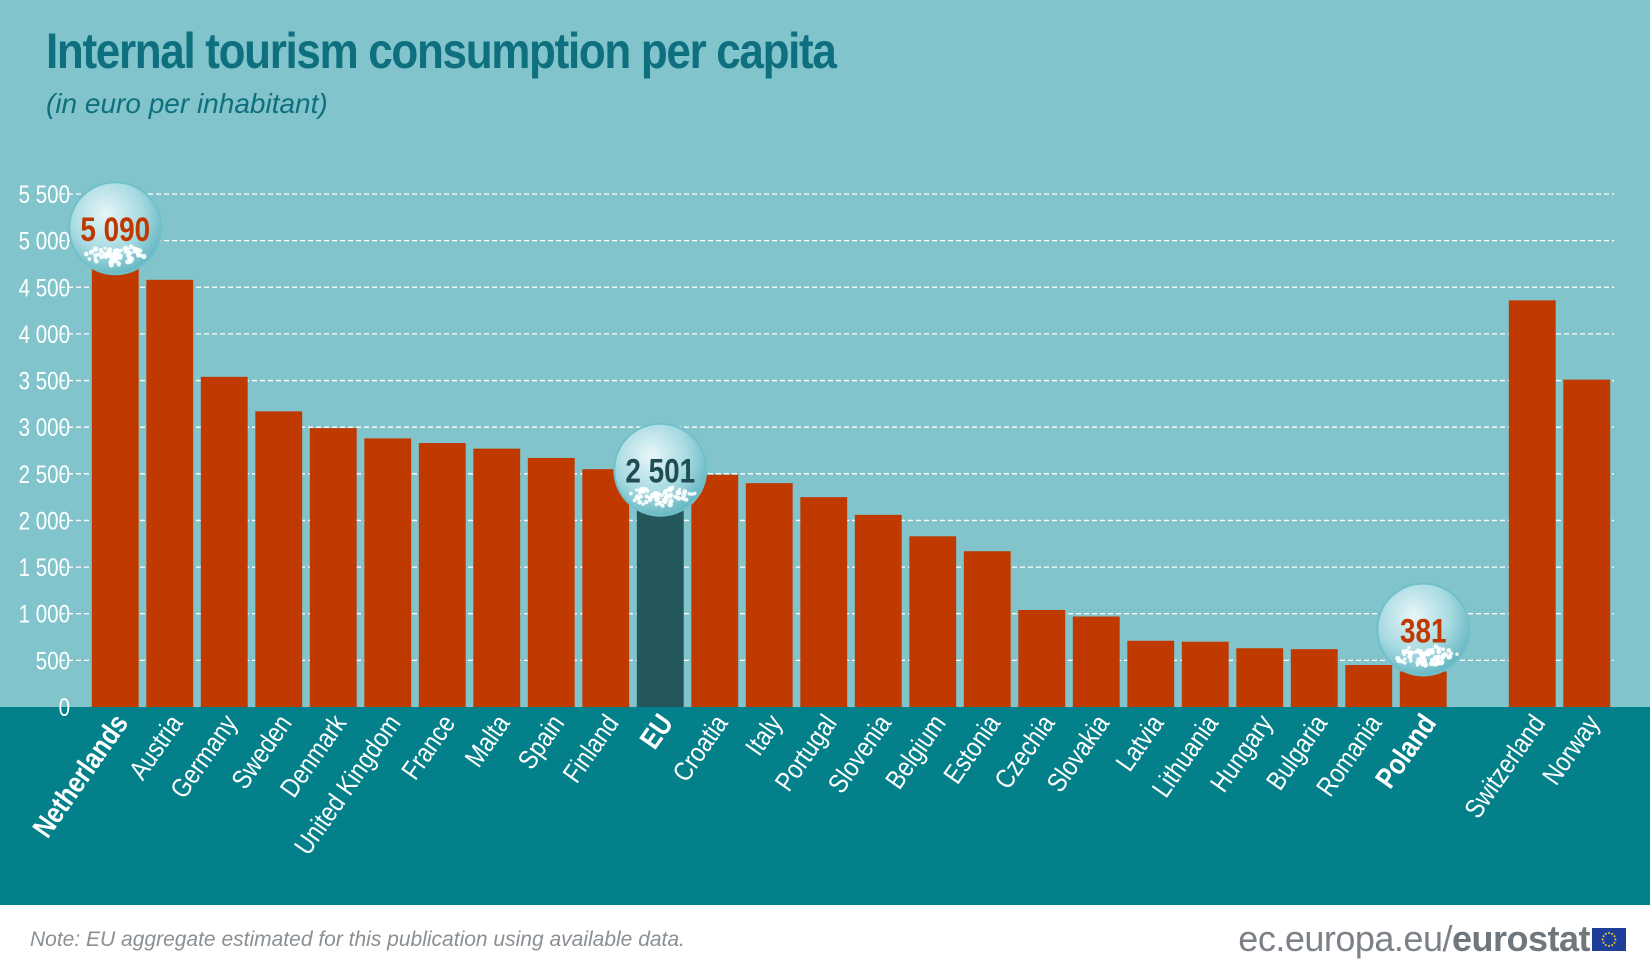  I want to click on chart-subtitle: (in euro per inhabitant), so click(187, 103).